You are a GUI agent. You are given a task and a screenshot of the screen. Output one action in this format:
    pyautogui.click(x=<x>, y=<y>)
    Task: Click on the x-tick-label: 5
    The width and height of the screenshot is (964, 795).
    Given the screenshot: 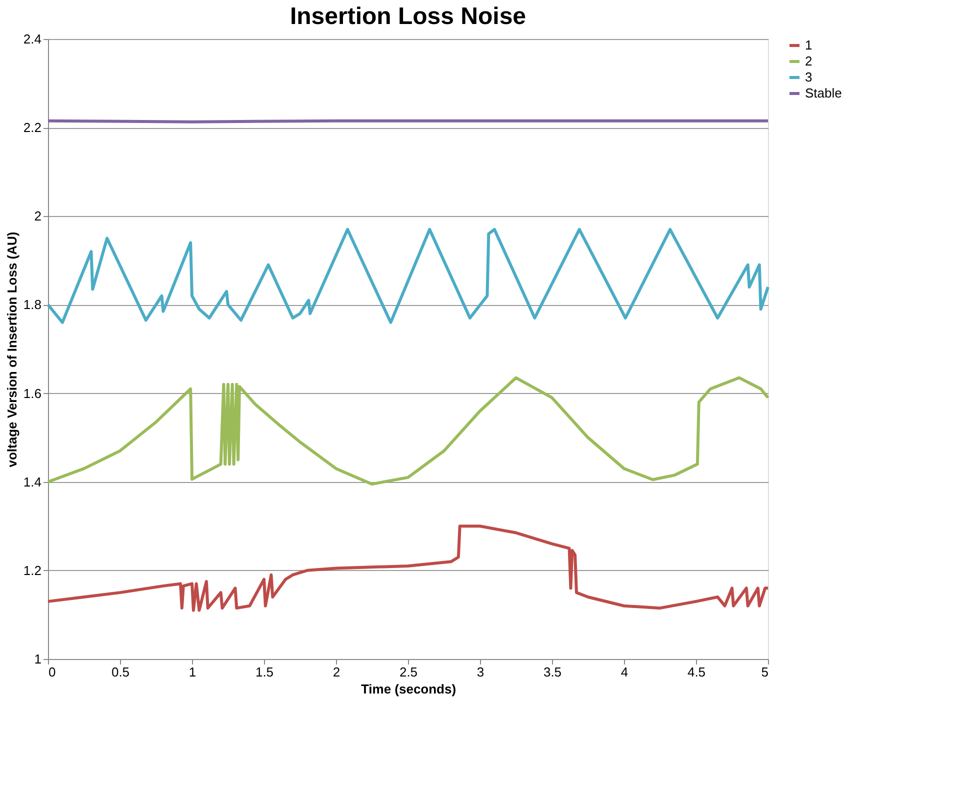 What is the action you would take?
    pyautogui.click(x=764, y=672)
    